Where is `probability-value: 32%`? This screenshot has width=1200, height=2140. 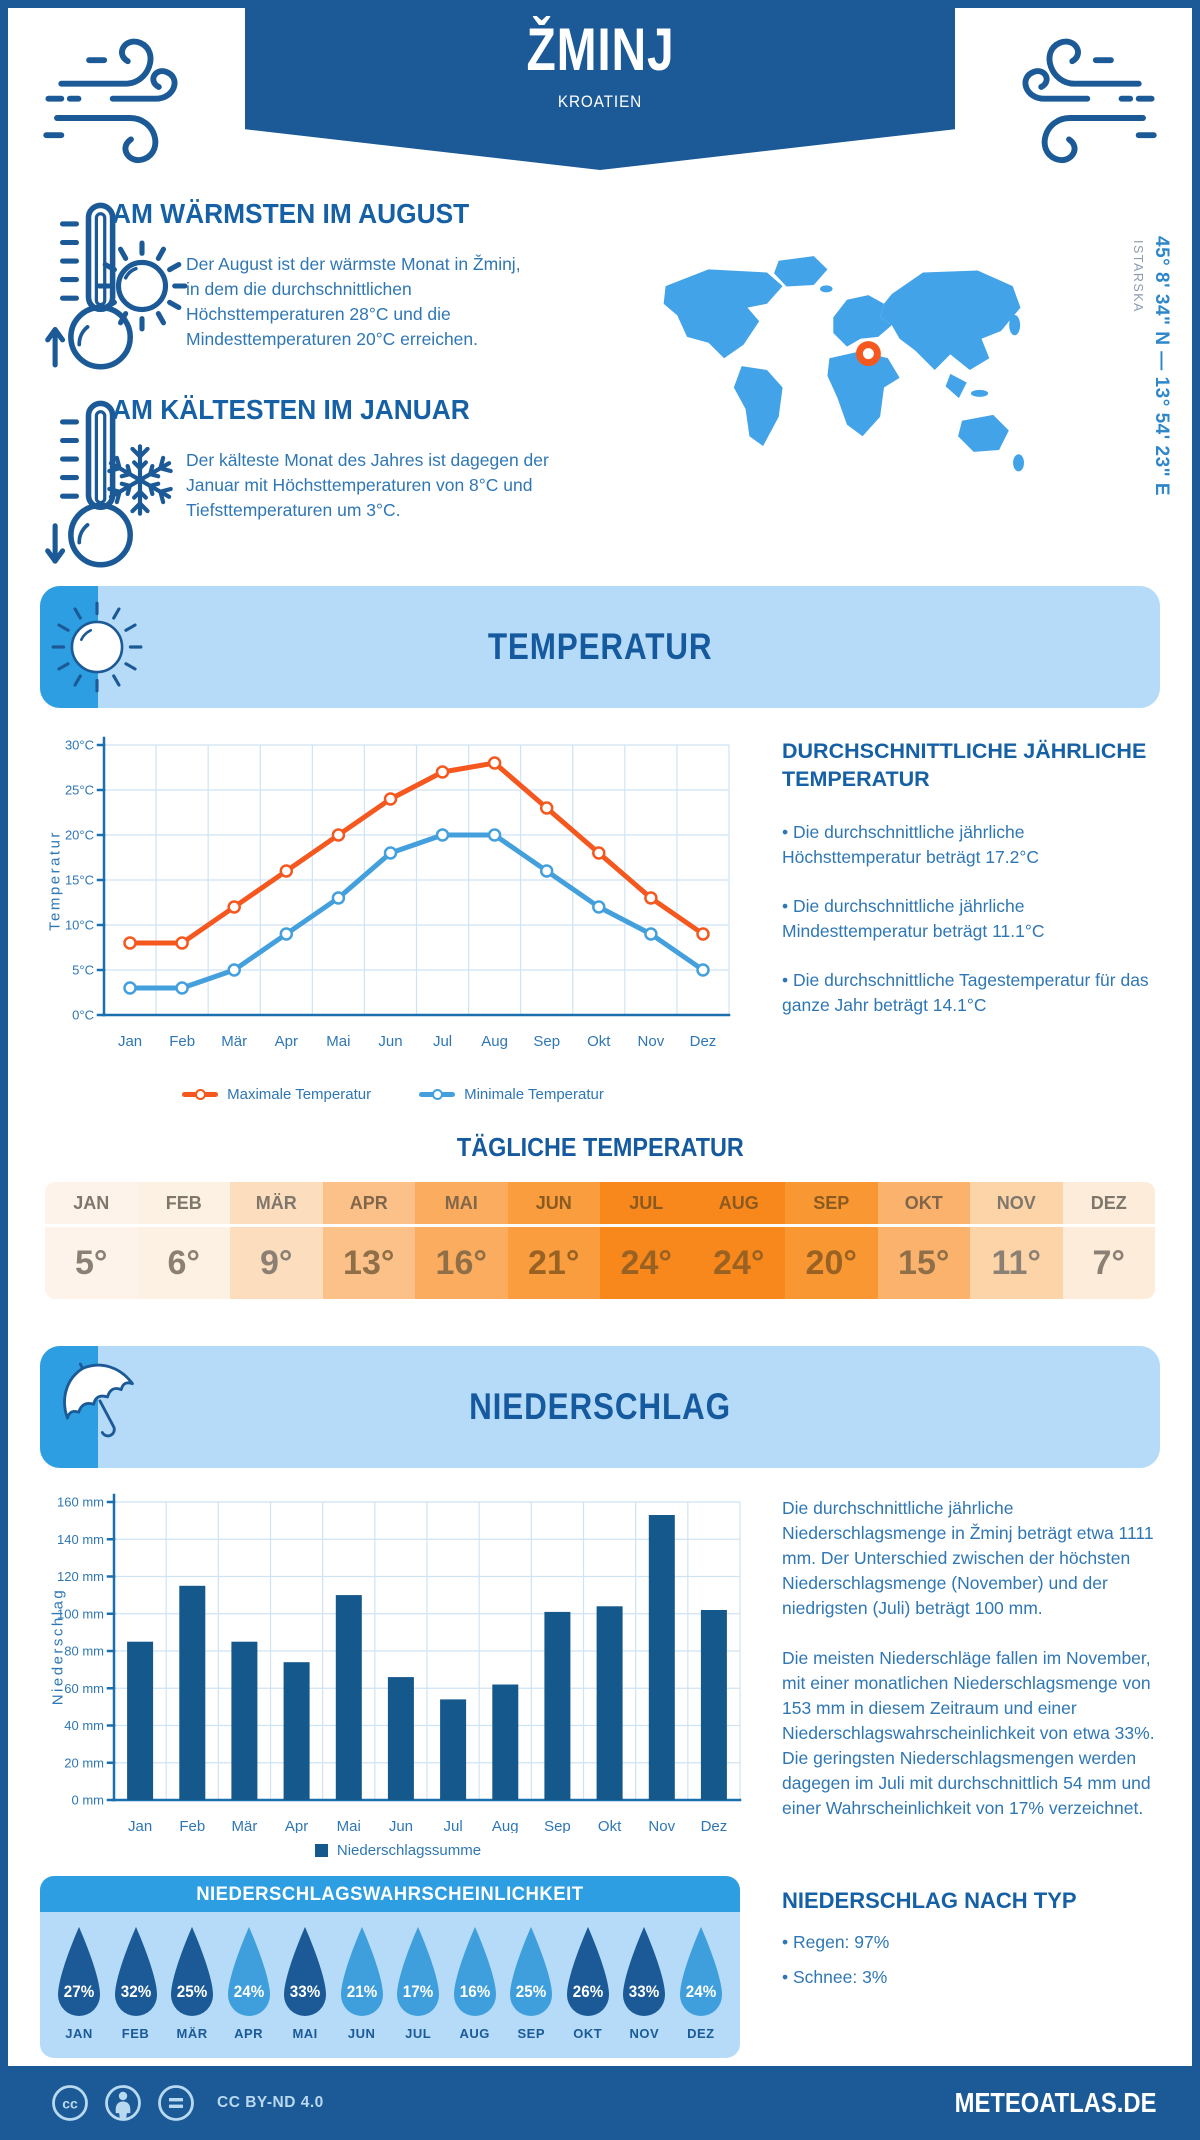
probability-value: 32% is located at coordinates (135, 1992).